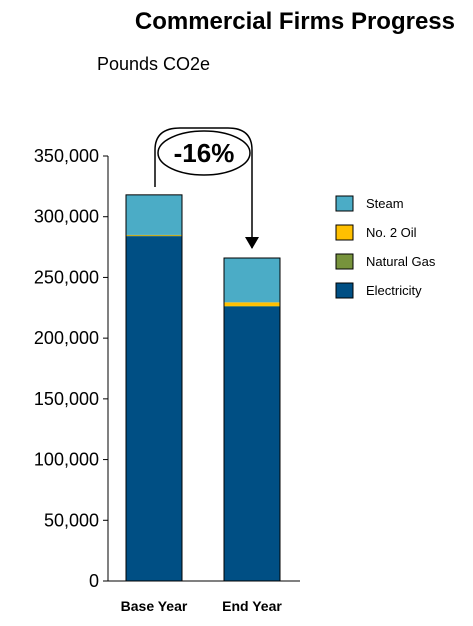 The image size is (473, 626). I want to click on y-tick-label: 350,000, so click(66, 156).